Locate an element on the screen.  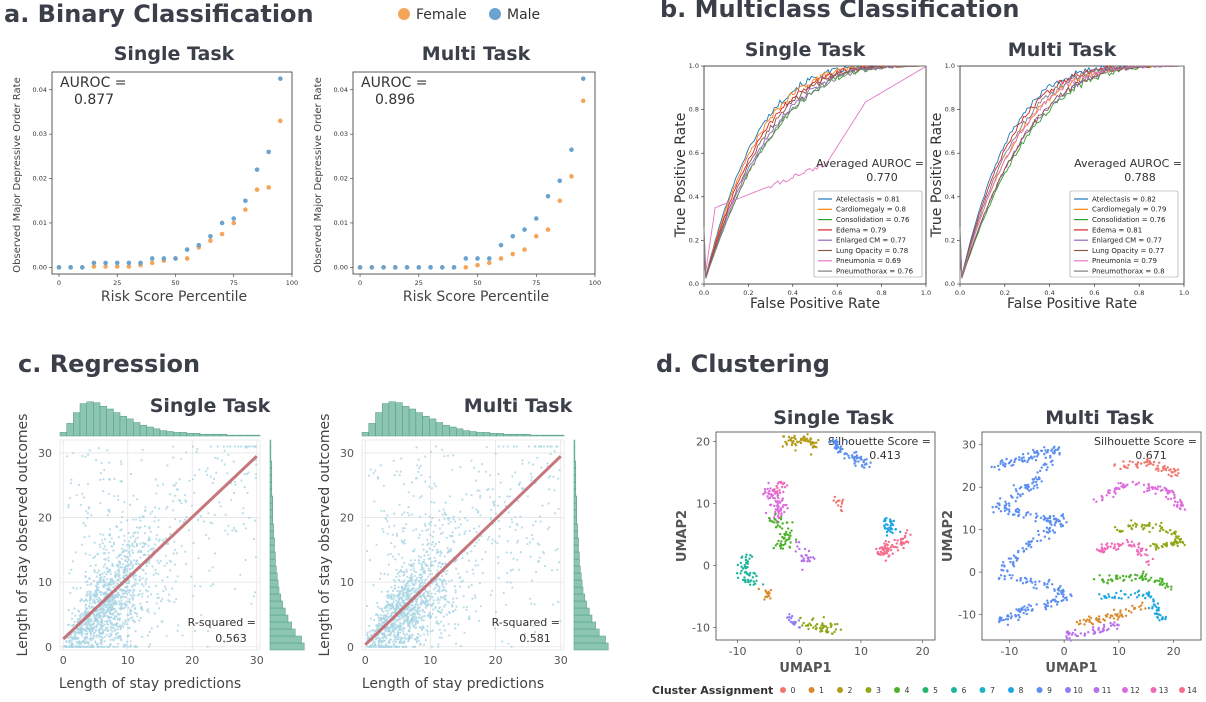
x-tick-label: 10 is located at coordinates (128, 660).